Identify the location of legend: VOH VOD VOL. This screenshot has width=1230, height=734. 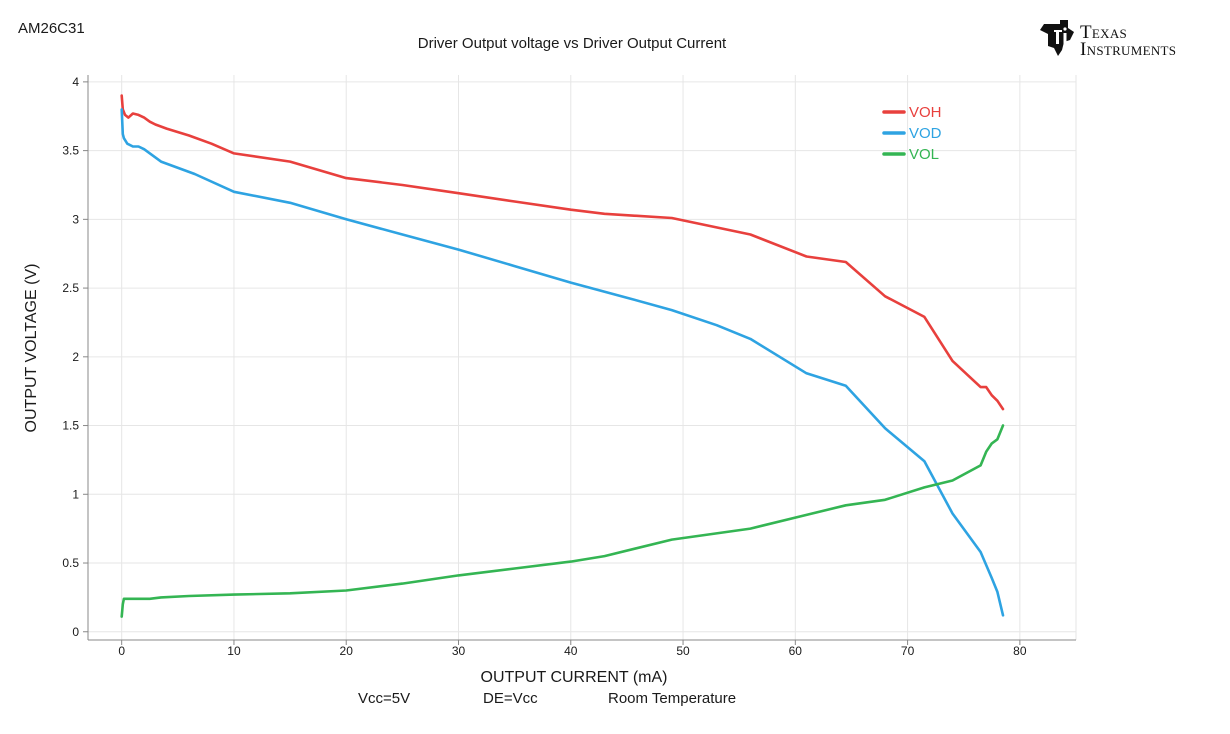
(912, 133).